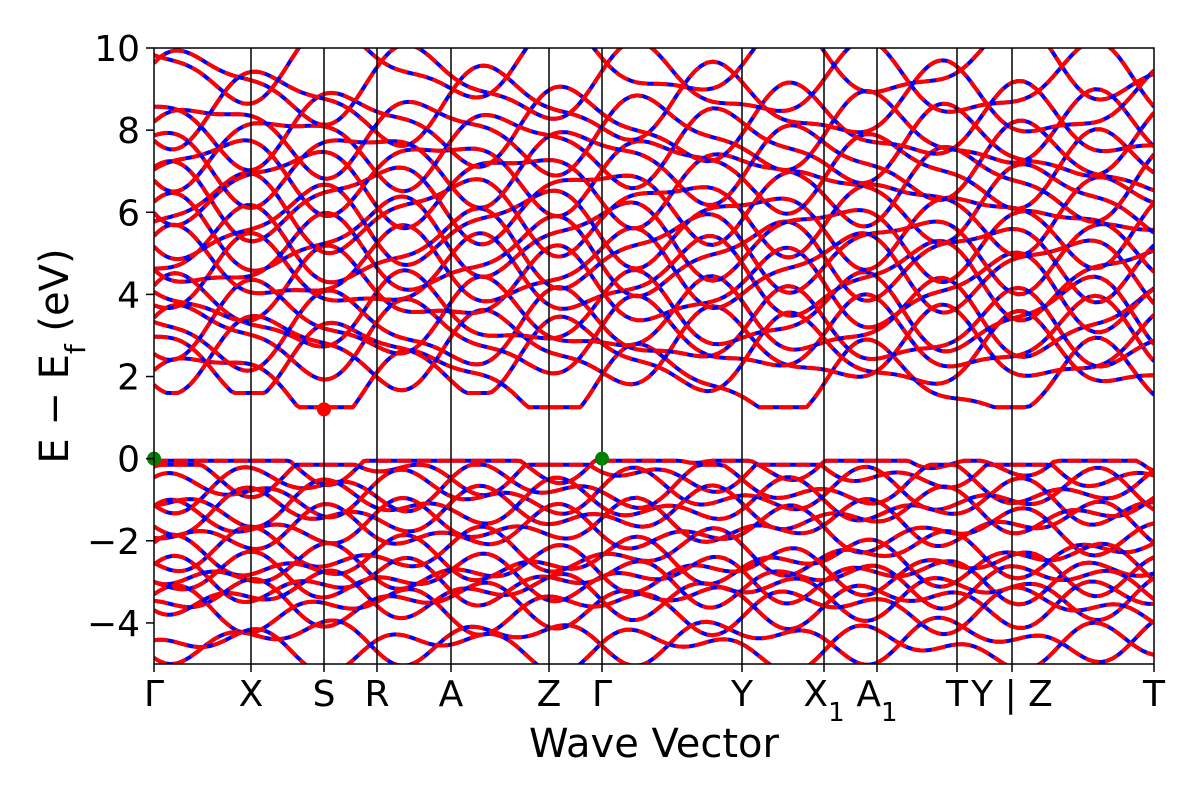 This screenshot has width=1200, height=800. I want to click on x-tick-label: X1, so click(823, 701).